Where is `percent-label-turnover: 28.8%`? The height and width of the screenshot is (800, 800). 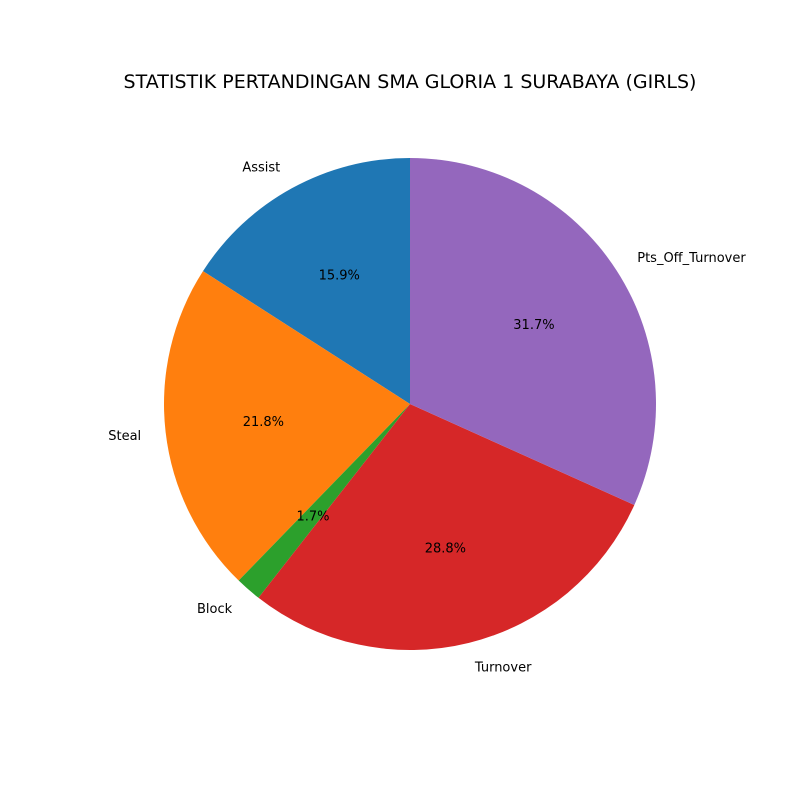
percent-label-turnover: 28.8% is located at coordinates (445, 548).